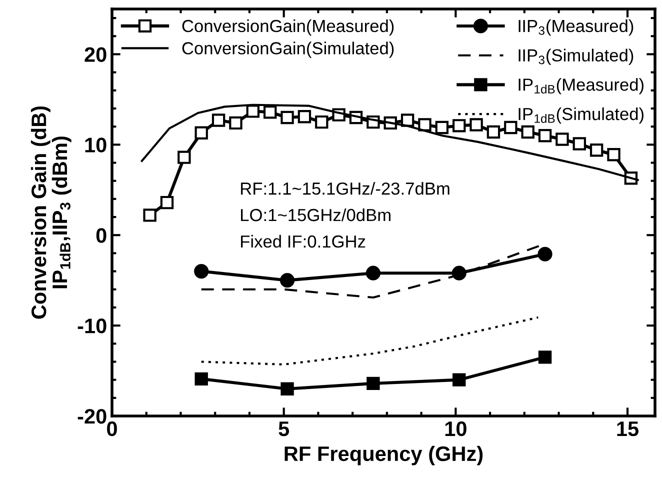 The height and width of the screenshot is (479, 662). I want to click on y-tick-label: -20, so click(92, 416).